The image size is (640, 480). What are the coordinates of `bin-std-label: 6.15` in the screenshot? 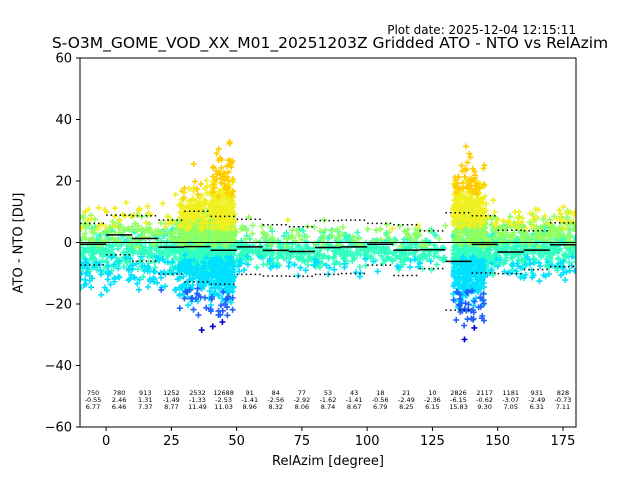 It's located at (432, 407).